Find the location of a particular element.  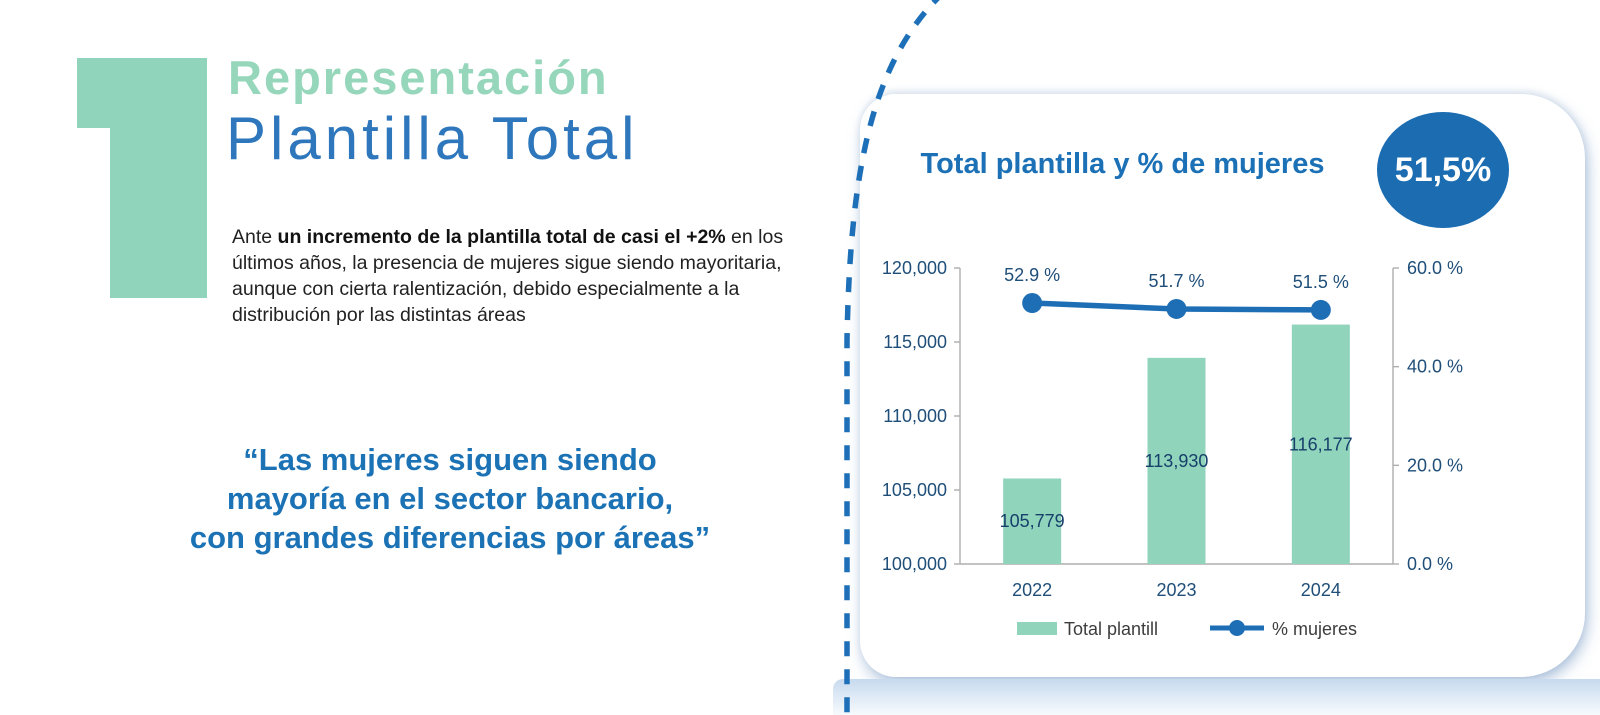

bar-2024 is located at coordinates (1320, 444).